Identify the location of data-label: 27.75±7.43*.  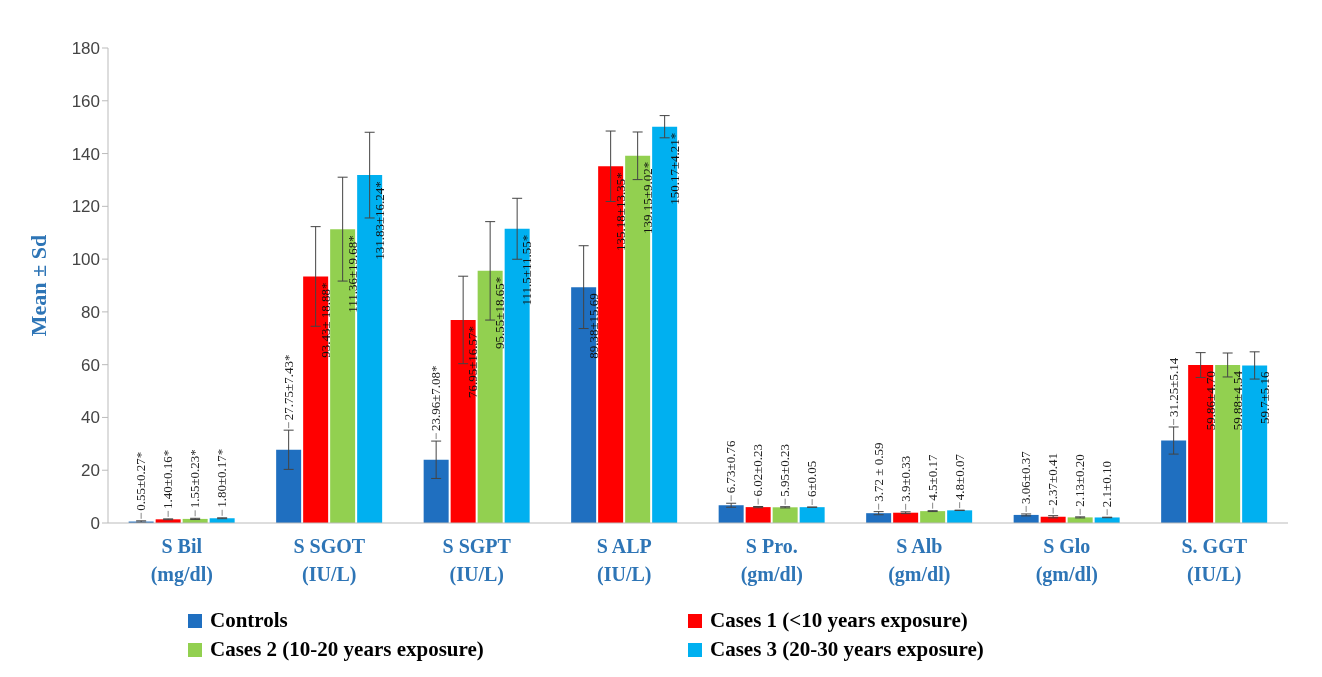
(288, 387).